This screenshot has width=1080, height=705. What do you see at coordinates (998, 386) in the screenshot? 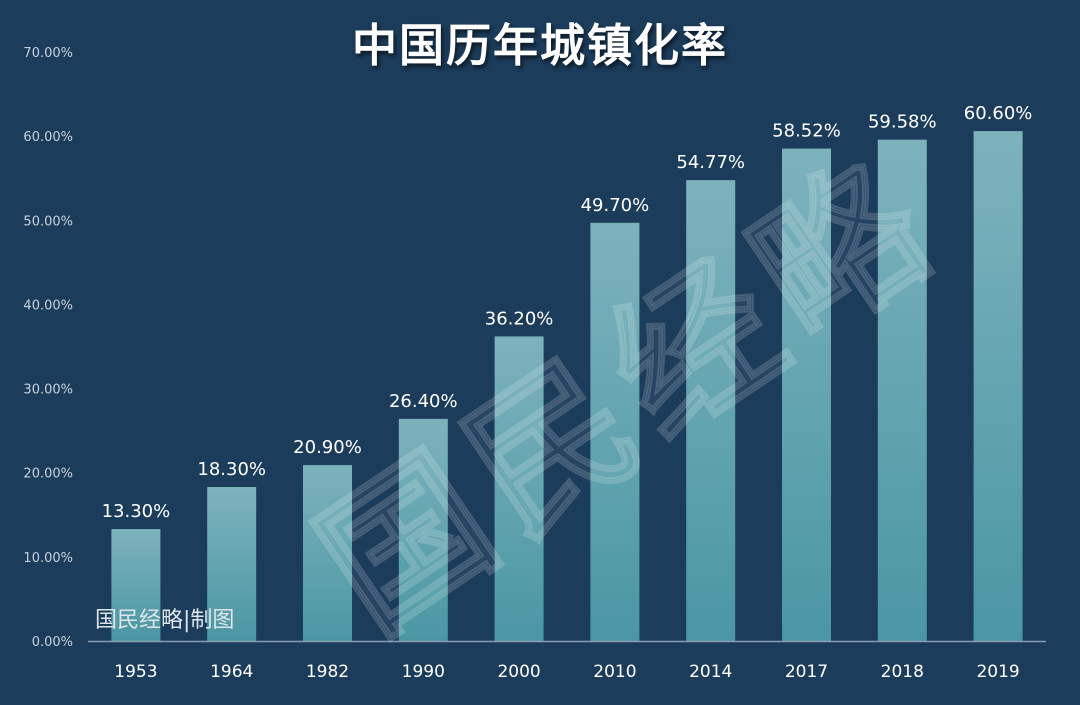
I see `bar-2019` at bounding box center [998, 386].